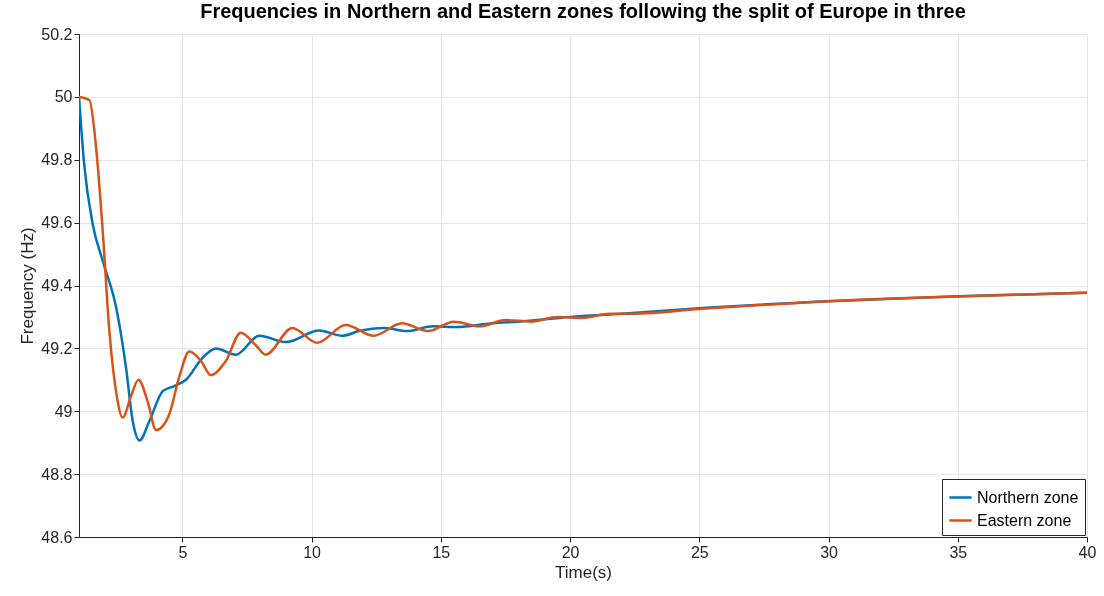  Describe the element at coordinates (699, 552) in the screenshot. I see `x-tick-label: 25` at that location.